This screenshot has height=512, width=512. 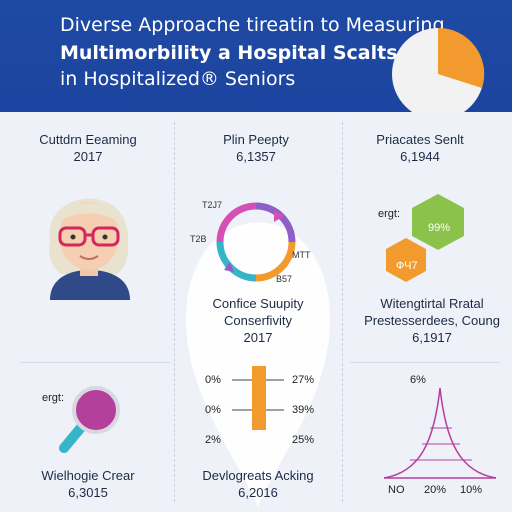 What do you see at coordinates (252, 25) in the screenshot?
I see `title-line-1: Diverse Approache tireatin to Measuring` at bounding box center [252, 25].